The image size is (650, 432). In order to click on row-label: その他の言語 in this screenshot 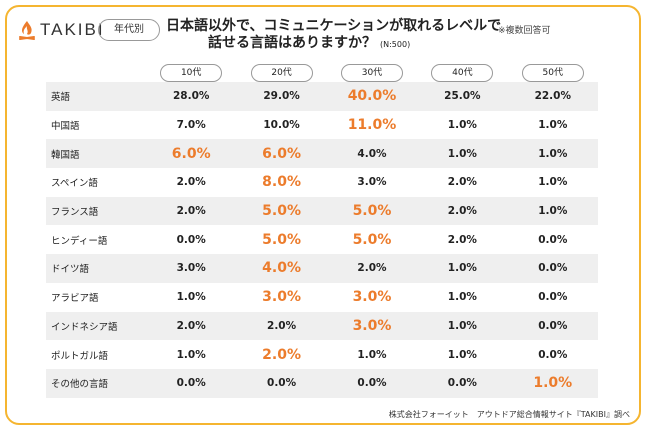, I will do `click(96, 383)`.